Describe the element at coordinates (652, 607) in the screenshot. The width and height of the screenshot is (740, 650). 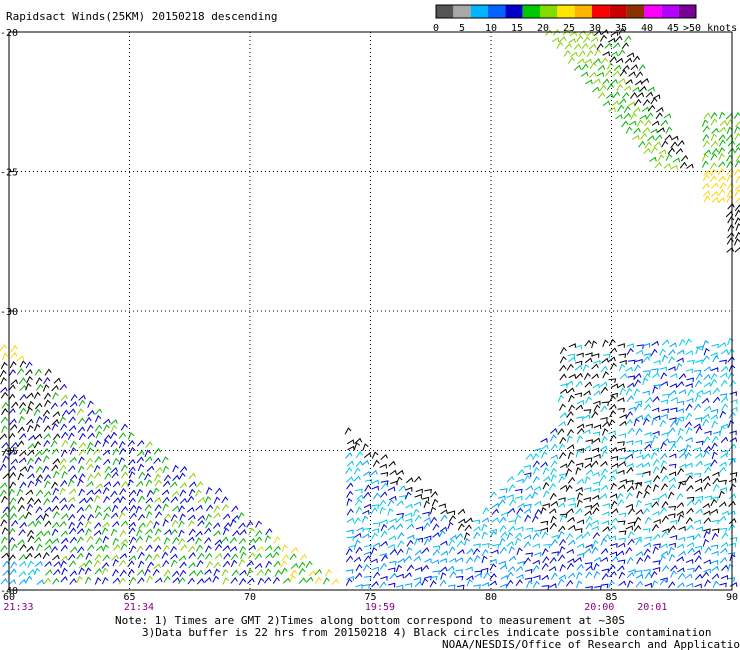
I see `time-label: 20:01` at that location.